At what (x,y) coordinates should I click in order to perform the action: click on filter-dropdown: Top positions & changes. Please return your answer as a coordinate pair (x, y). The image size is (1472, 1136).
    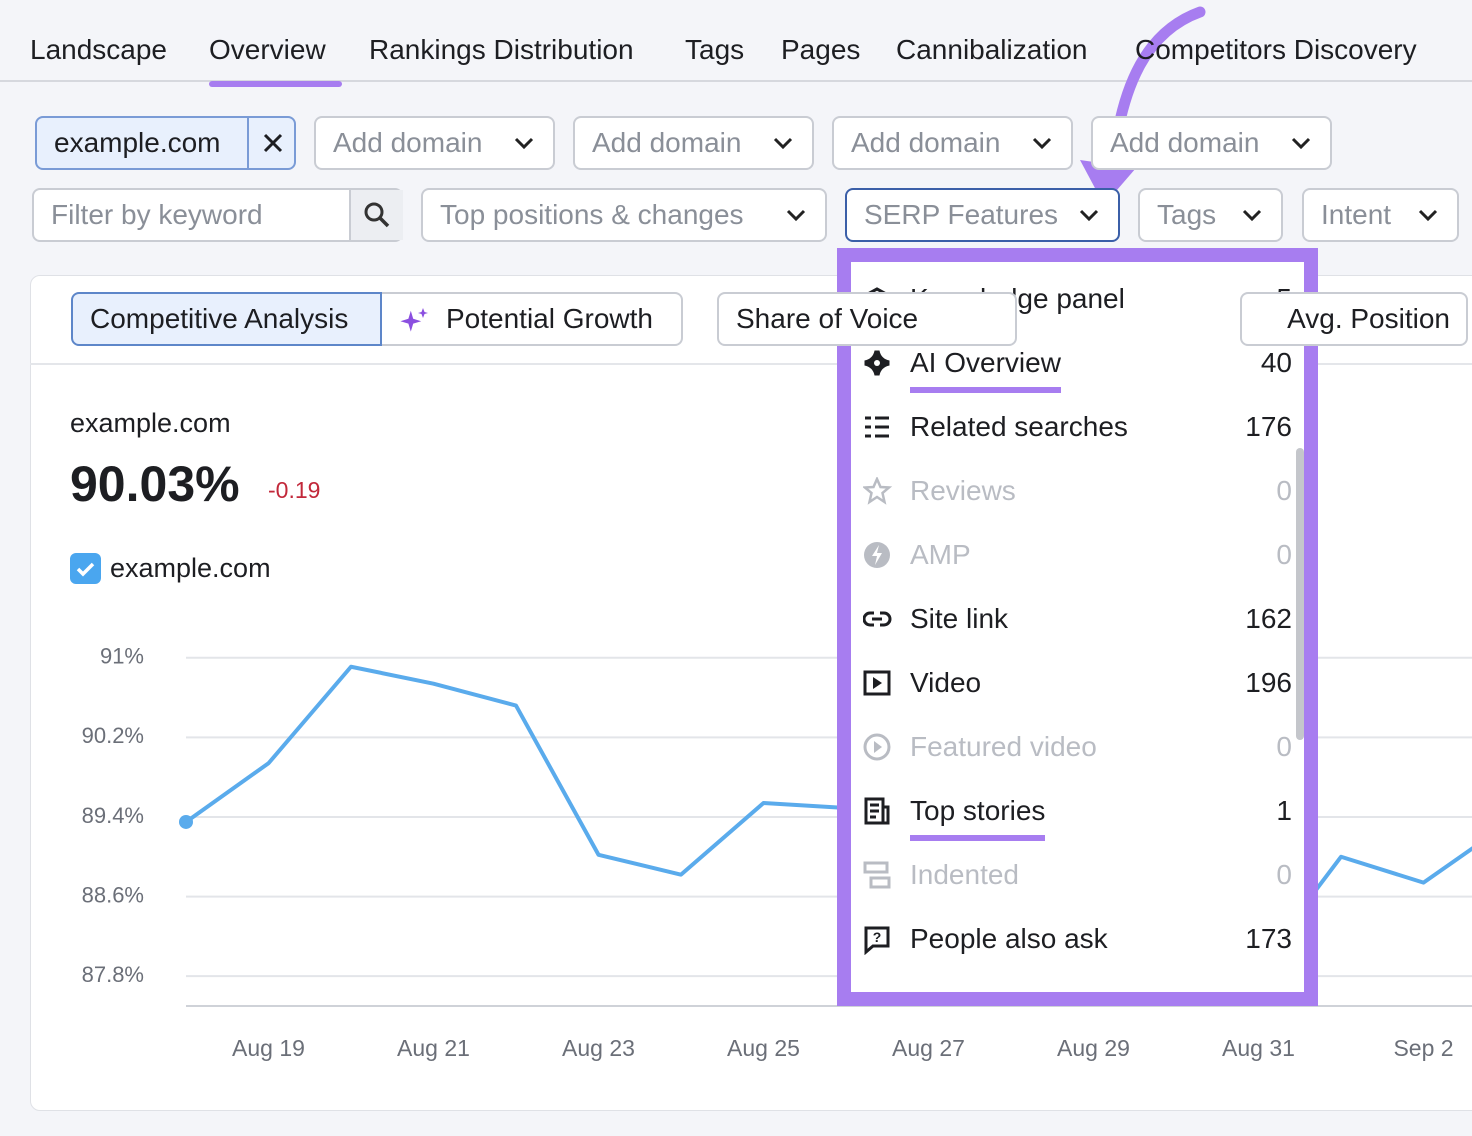
    Looking at the image, I should click on (624, 215).